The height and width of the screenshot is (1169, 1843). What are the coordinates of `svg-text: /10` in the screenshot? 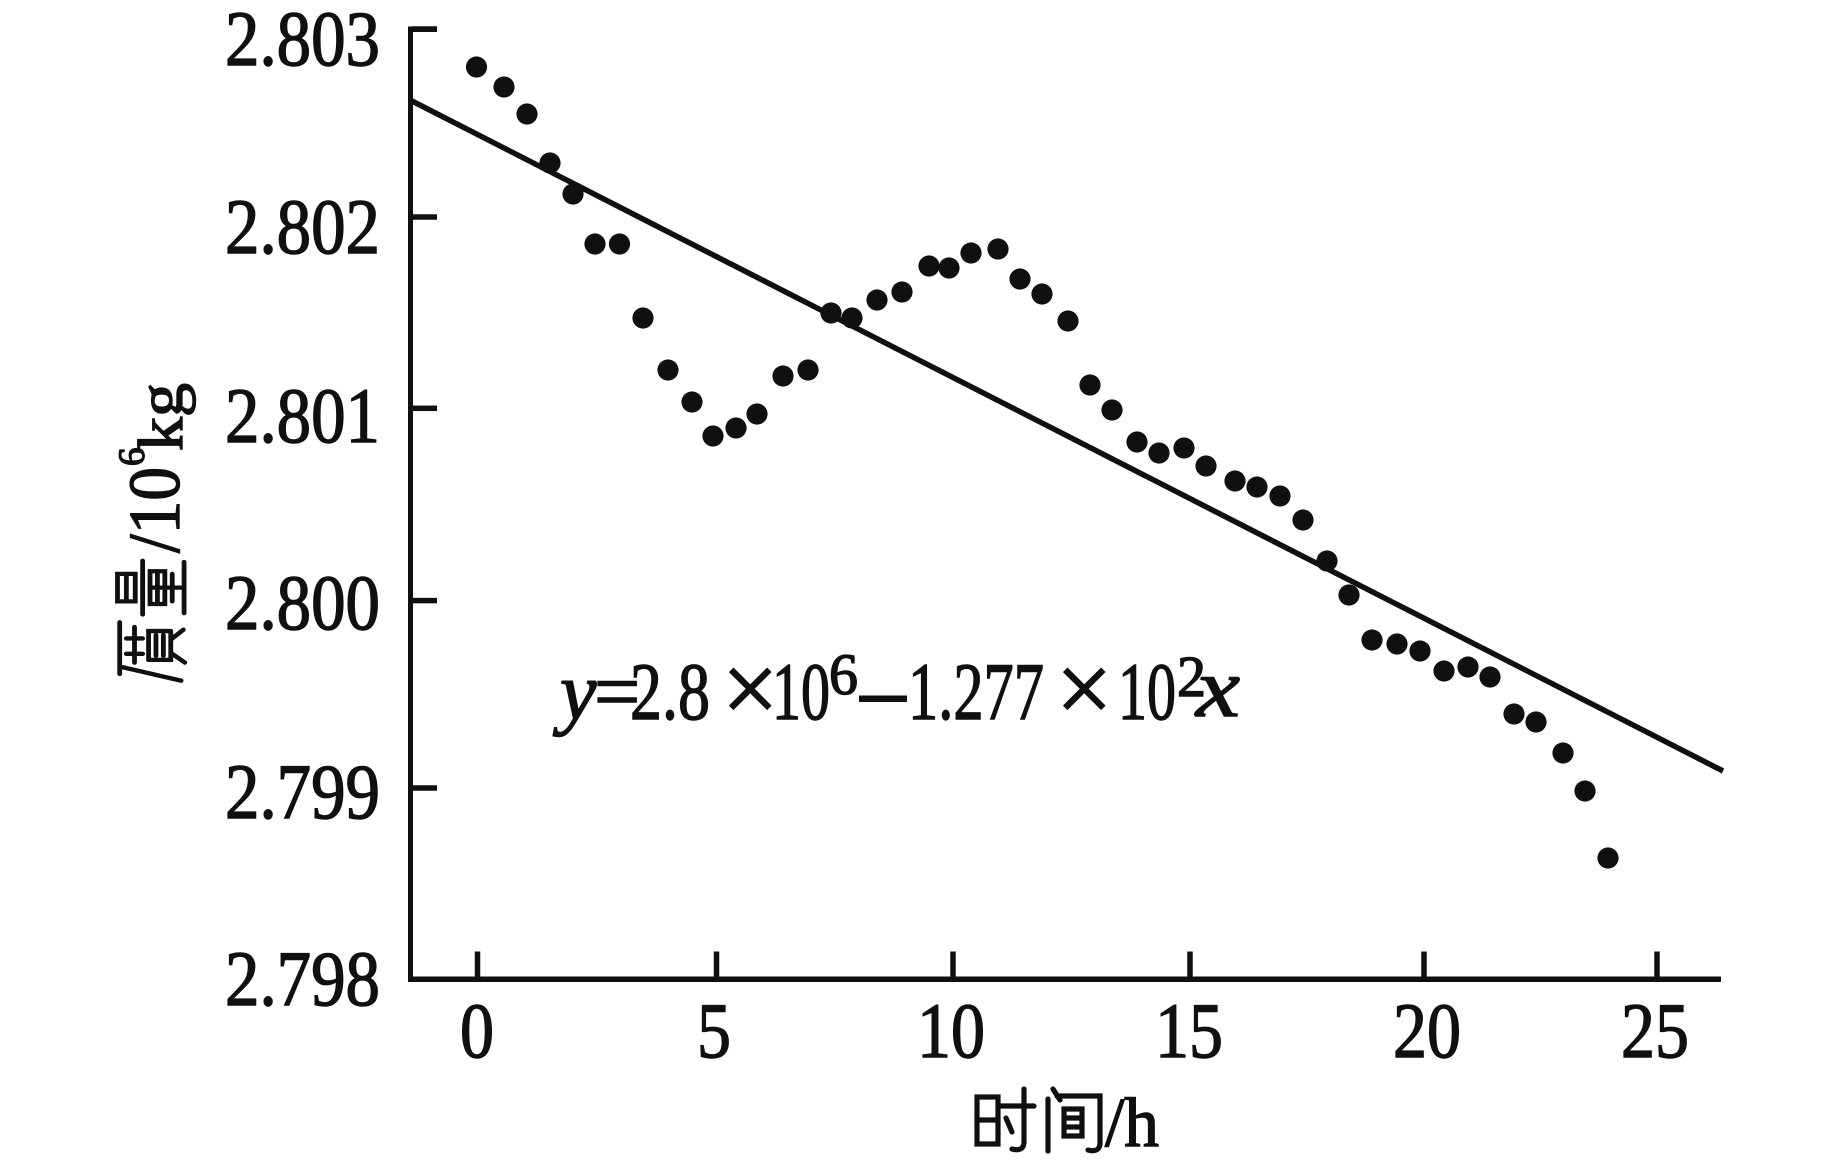 It's located at (154, 510).